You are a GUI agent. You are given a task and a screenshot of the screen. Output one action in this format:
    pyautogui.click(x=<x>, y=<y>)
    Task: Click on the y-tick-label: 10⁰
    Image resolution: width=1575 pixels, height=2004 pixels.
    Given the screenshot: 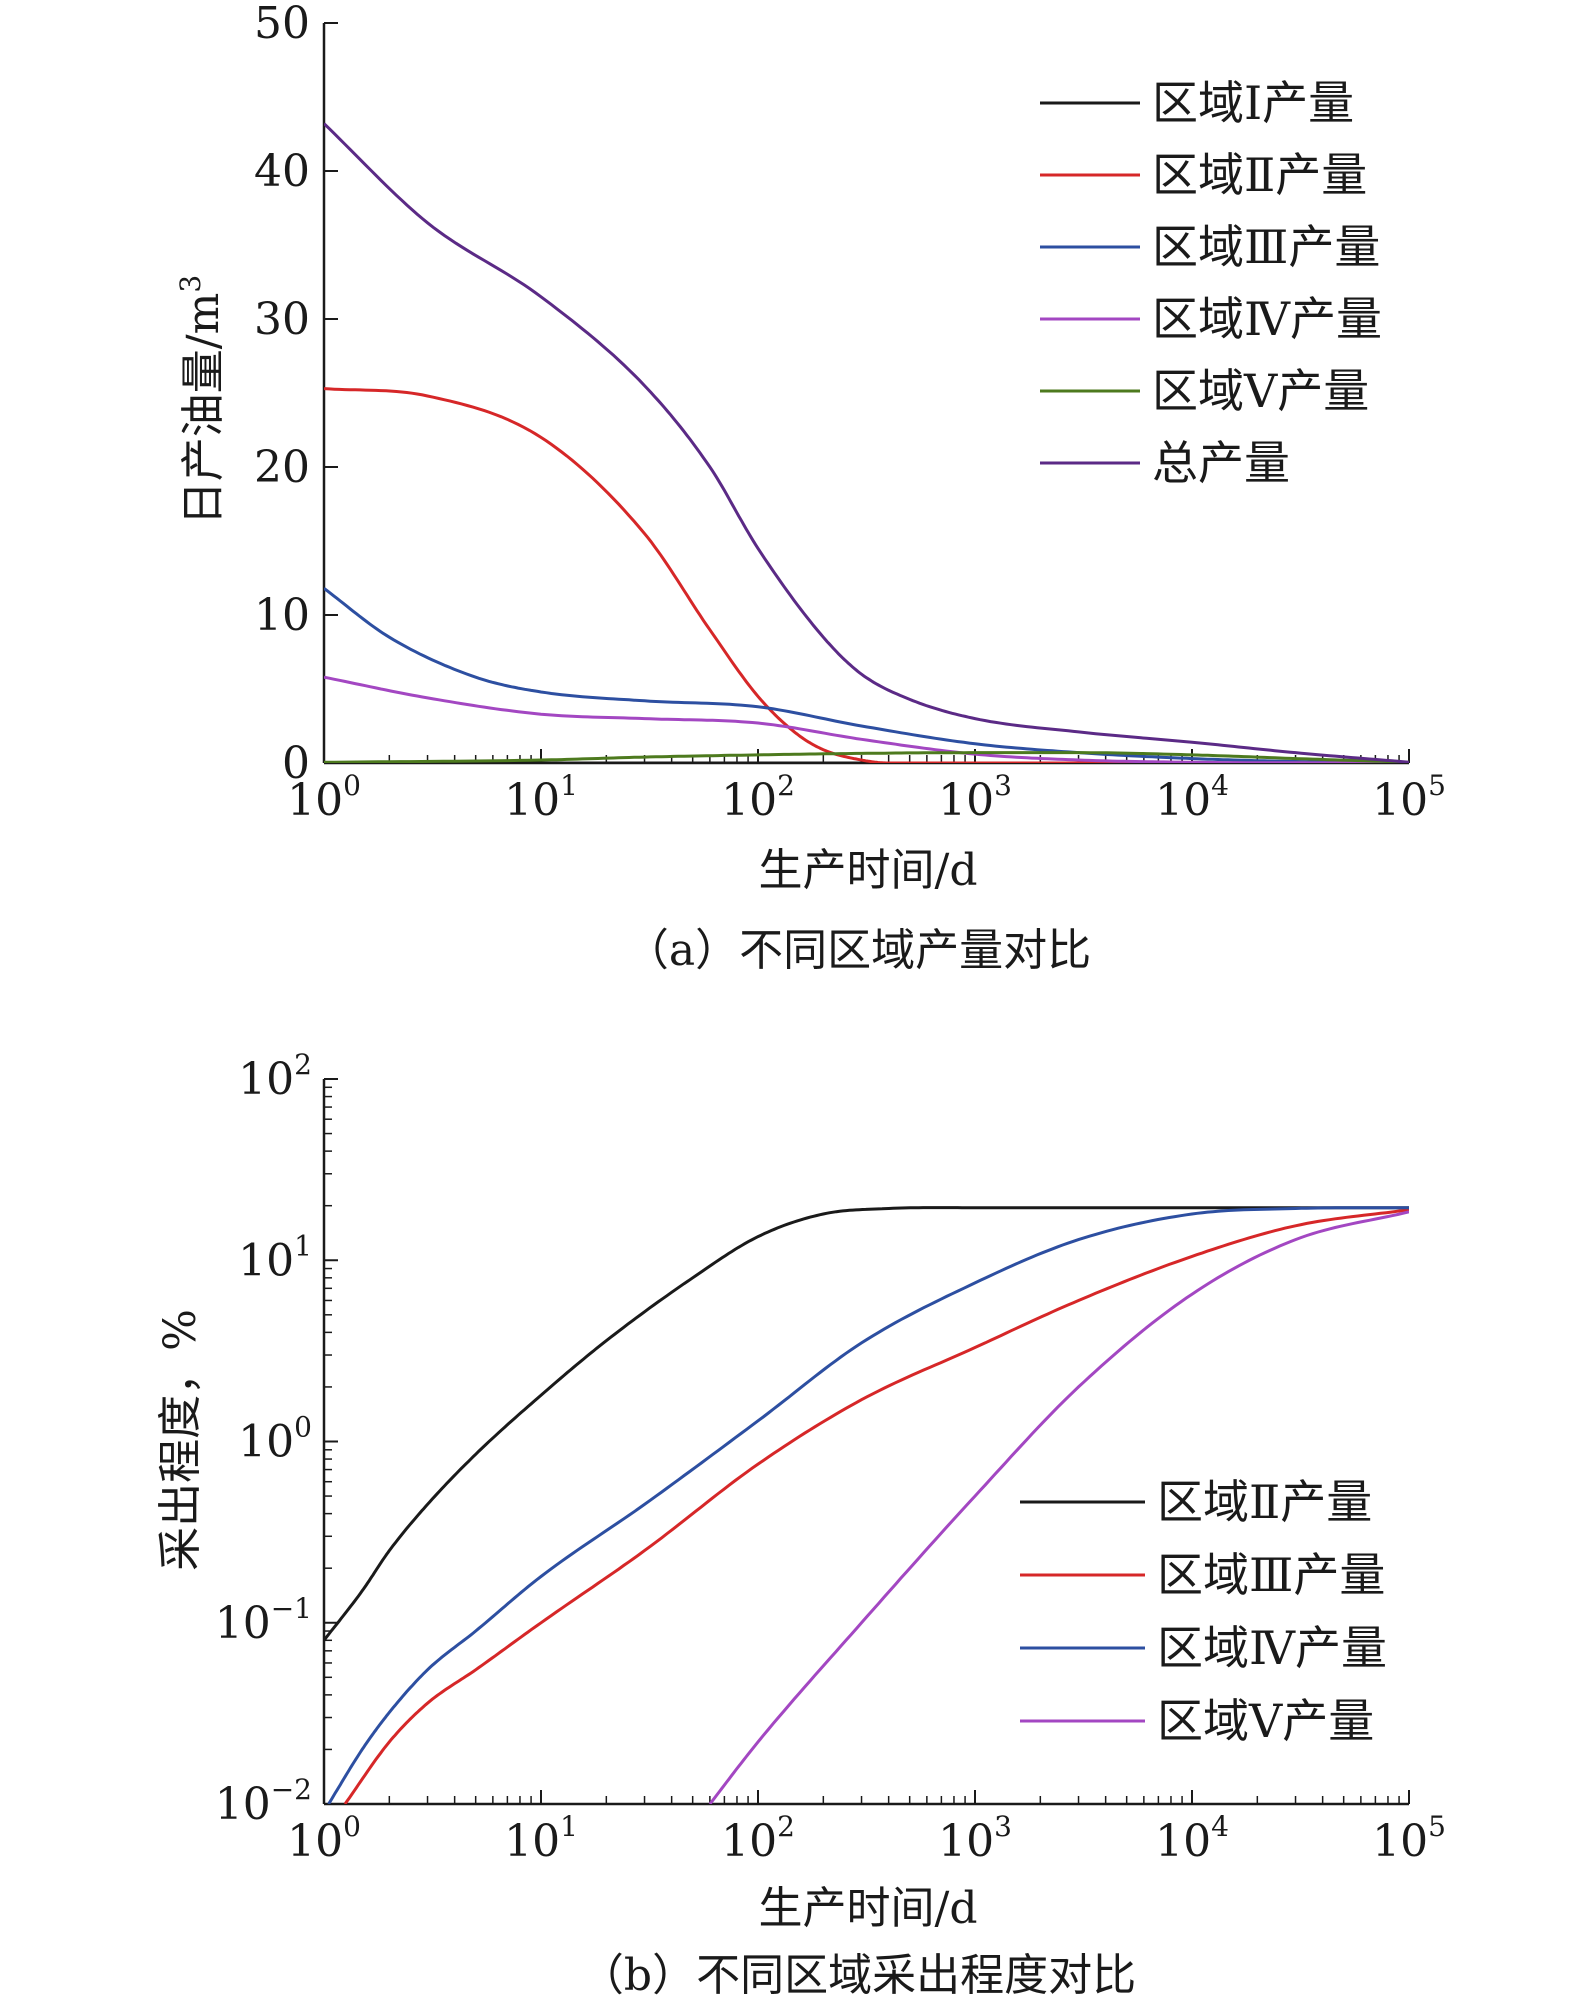 What is the action you would take?
    pyautogui.click(x=275, y=1439)
    